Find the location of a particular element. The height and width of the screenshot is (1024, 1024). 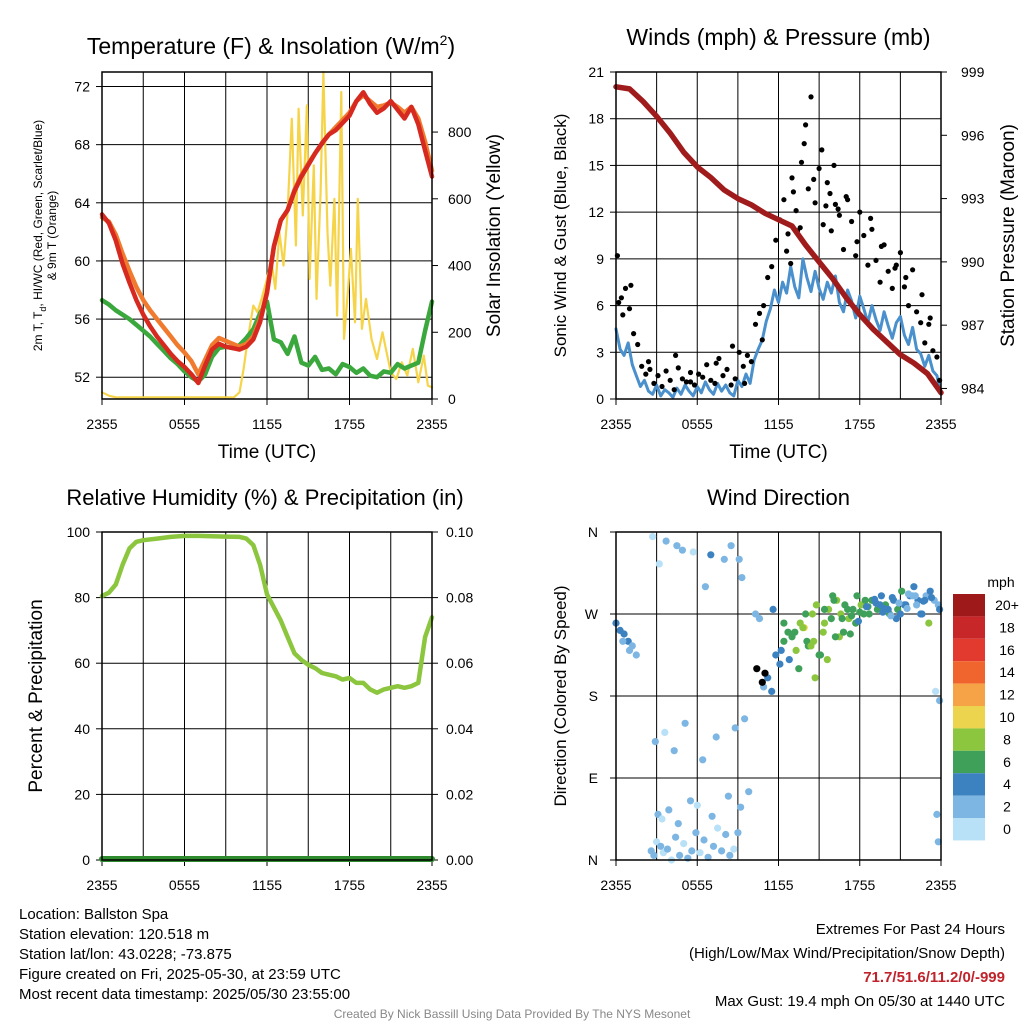

extremes-title: Extremes For Past 24 Hours is located at coordinates (910, 929).